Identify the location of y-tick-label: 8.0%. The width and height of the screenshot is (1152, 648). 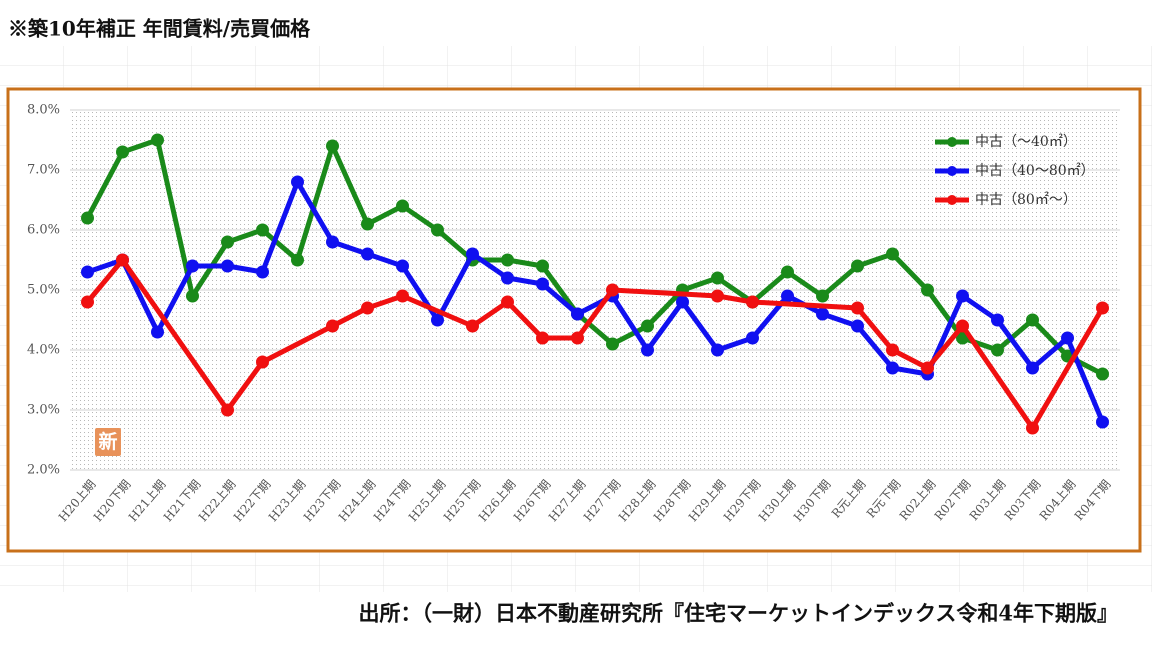
(43, 110).